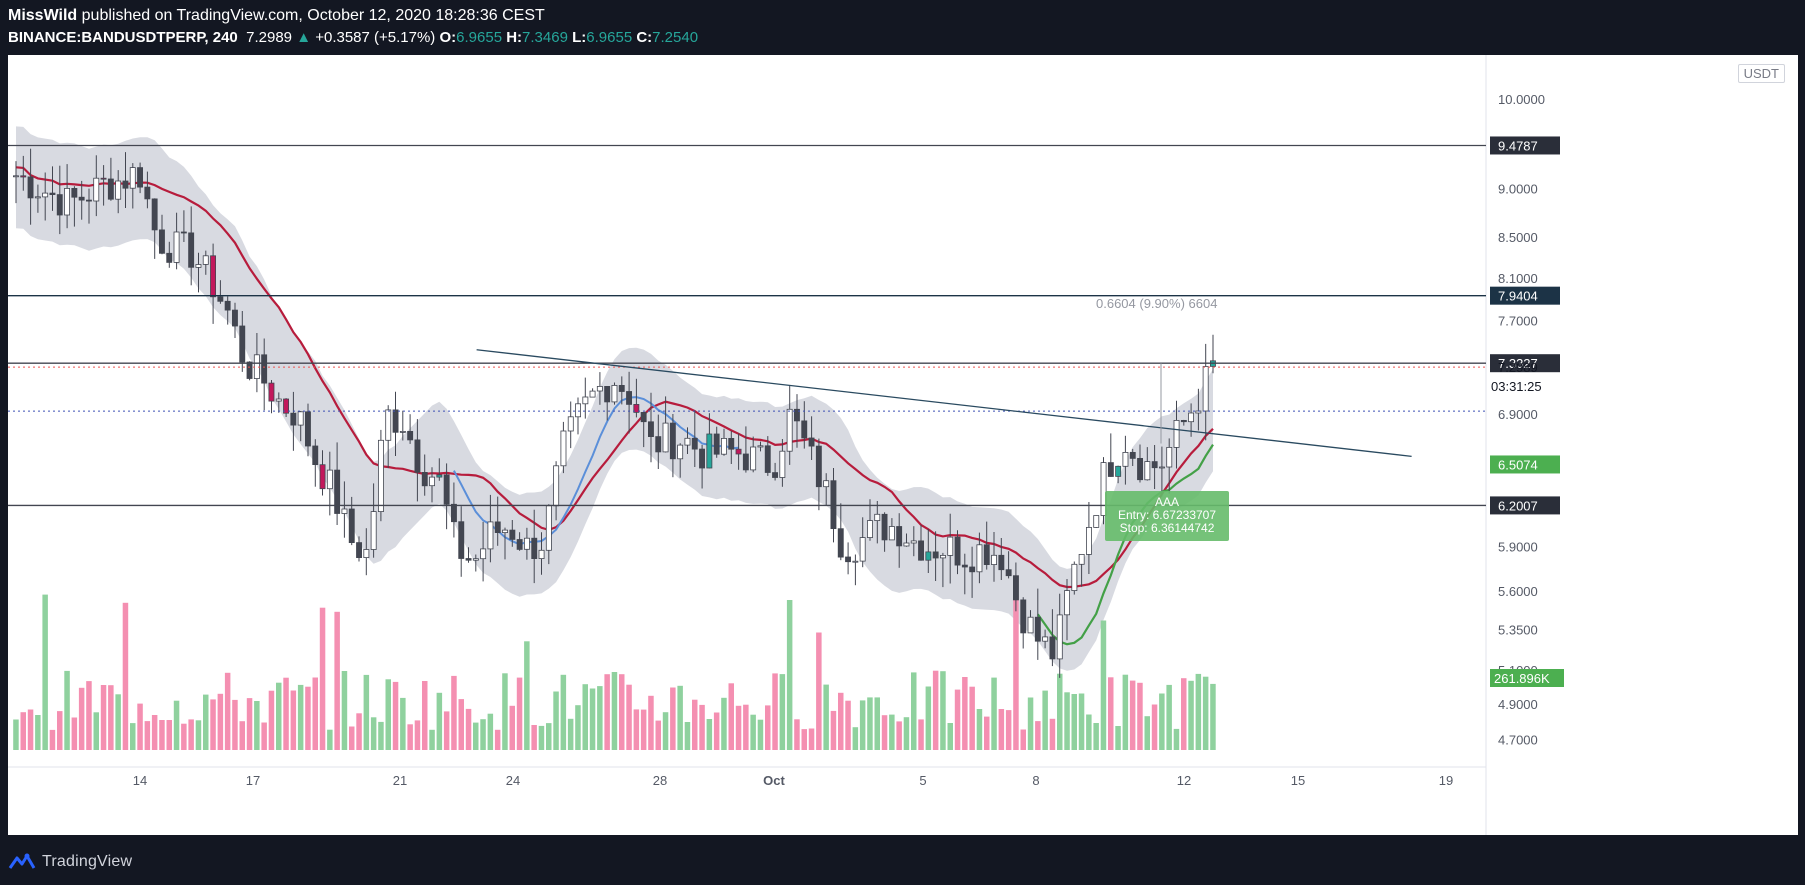 The height and width of the screenshot is (885, 1805). Describe the element at coordinates (1446, 780) in the screenshot. I see `x-tick-label: 19` at that location.